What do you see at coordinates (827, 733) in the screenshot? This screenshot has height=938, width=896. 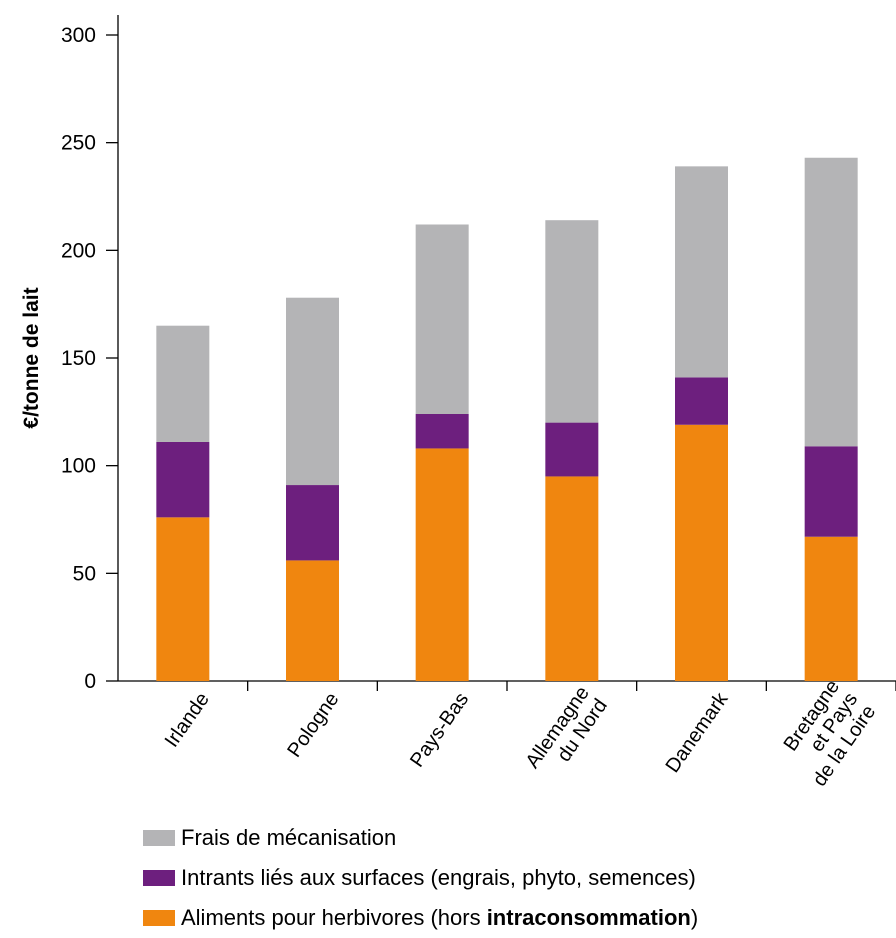 I see `x-tick-label: Bretagneet Paysde la Loire` at bounding box center [827, 733].